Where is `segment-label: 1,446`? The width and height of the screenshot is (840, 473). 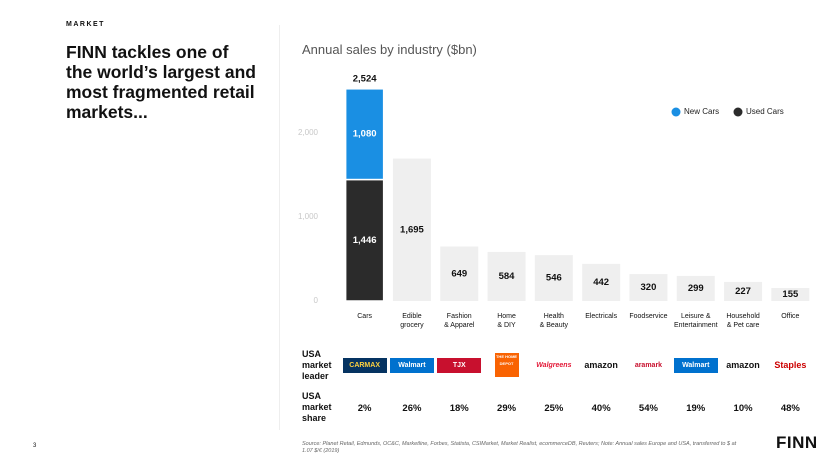 segment-label: 1,446 is located at coordinates (365, 240).